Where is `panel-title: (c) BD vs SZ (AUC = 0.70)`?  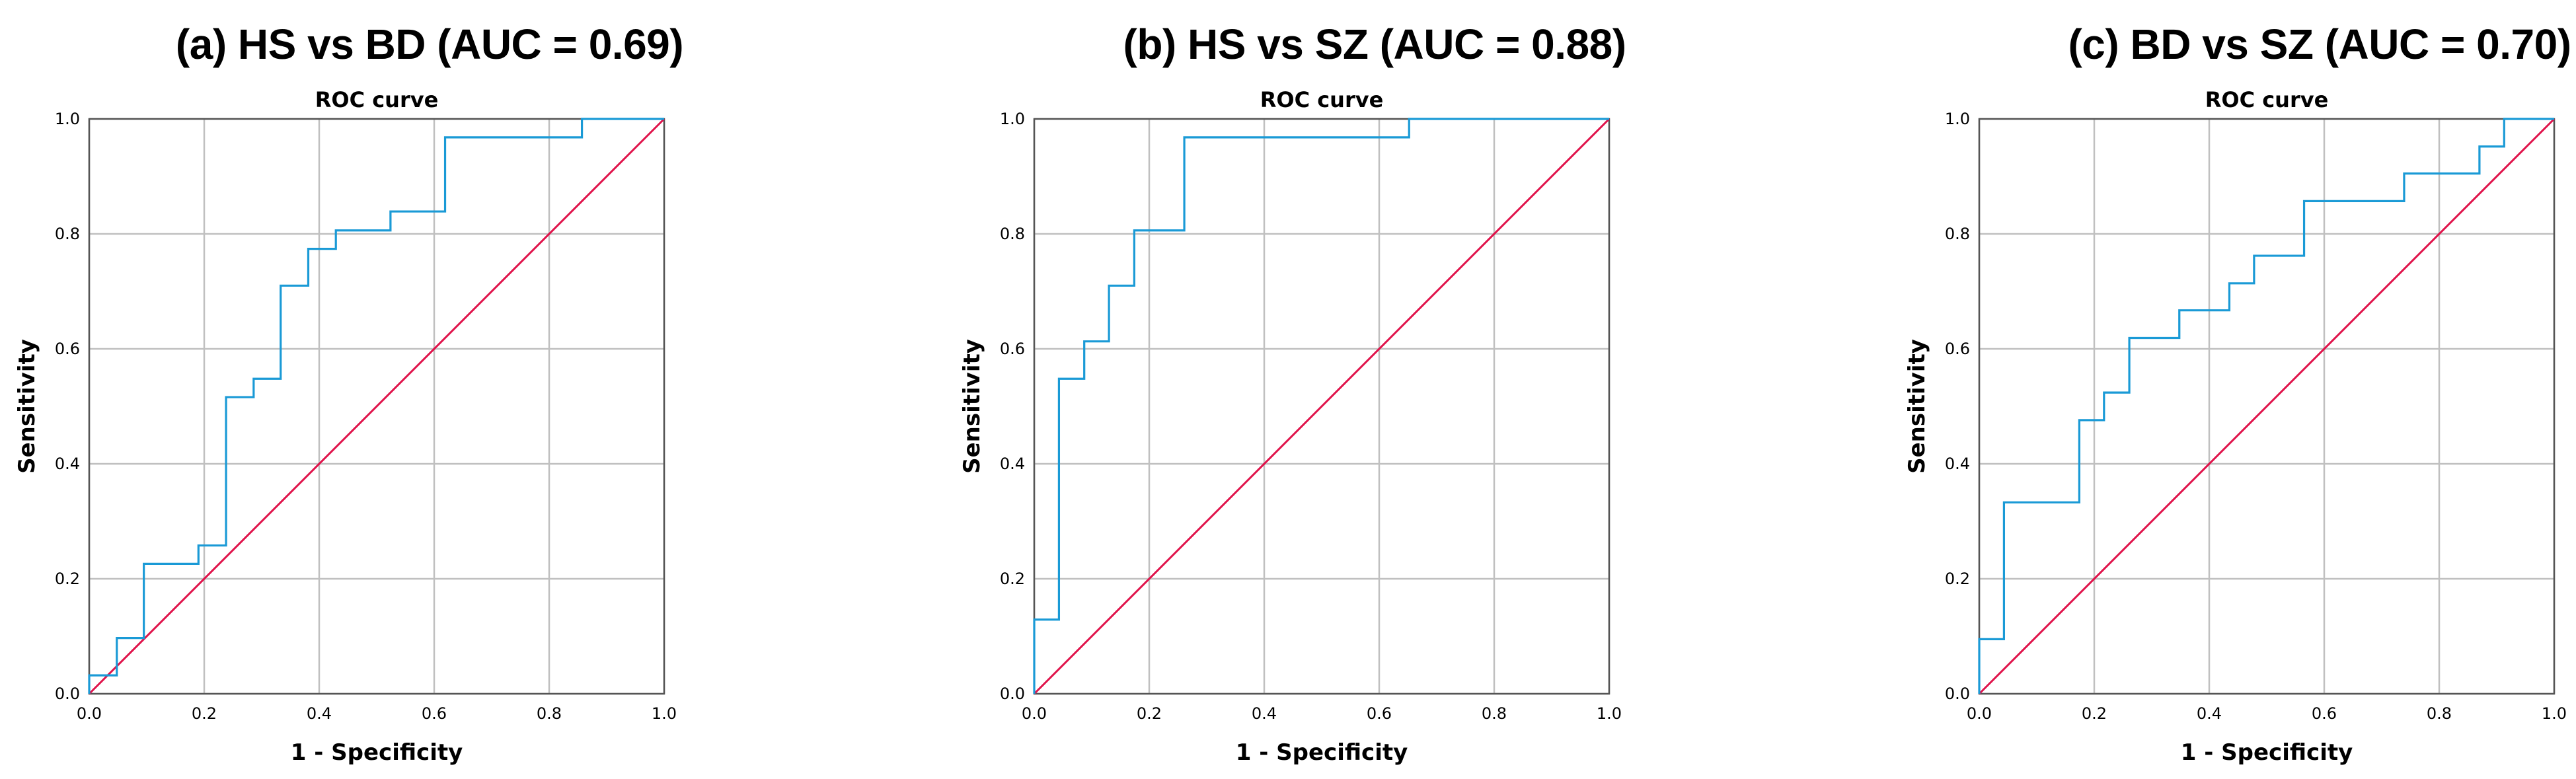
panel-title: (c) BD vs SZ (AUC = 0.70) is located at coordinates (2319, 44).